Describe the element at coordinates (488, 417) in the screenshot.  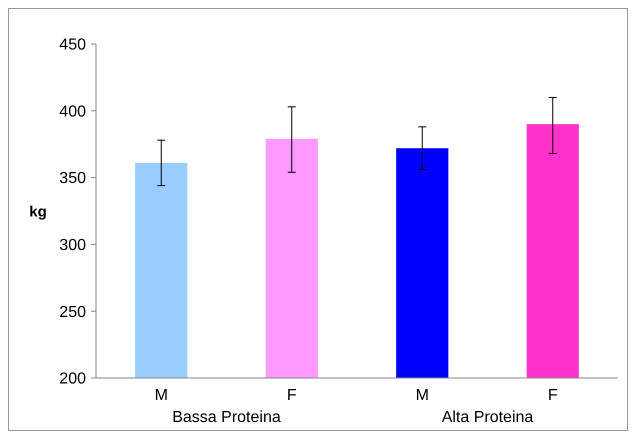
I see `text: Alta Proteina` at that location.